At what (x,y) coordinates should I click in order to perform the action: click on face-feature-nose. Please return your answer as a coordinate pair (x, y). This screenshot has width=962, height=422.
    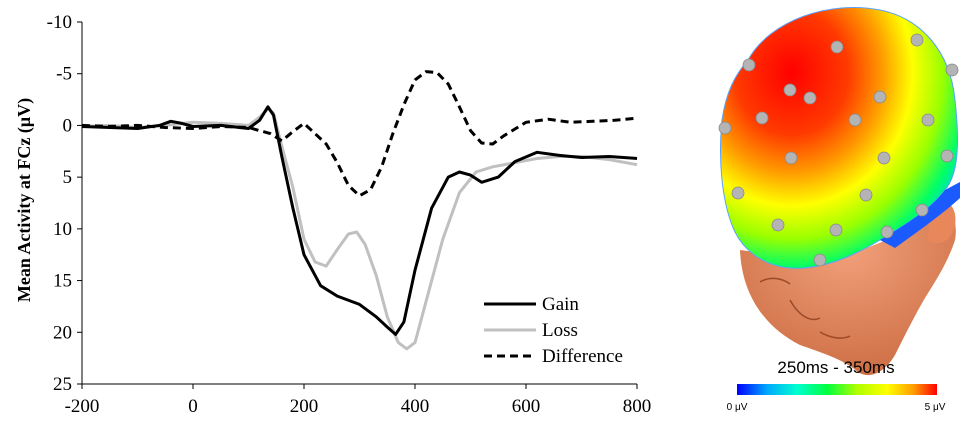
    Looking at the image, I should click on (805, 310).